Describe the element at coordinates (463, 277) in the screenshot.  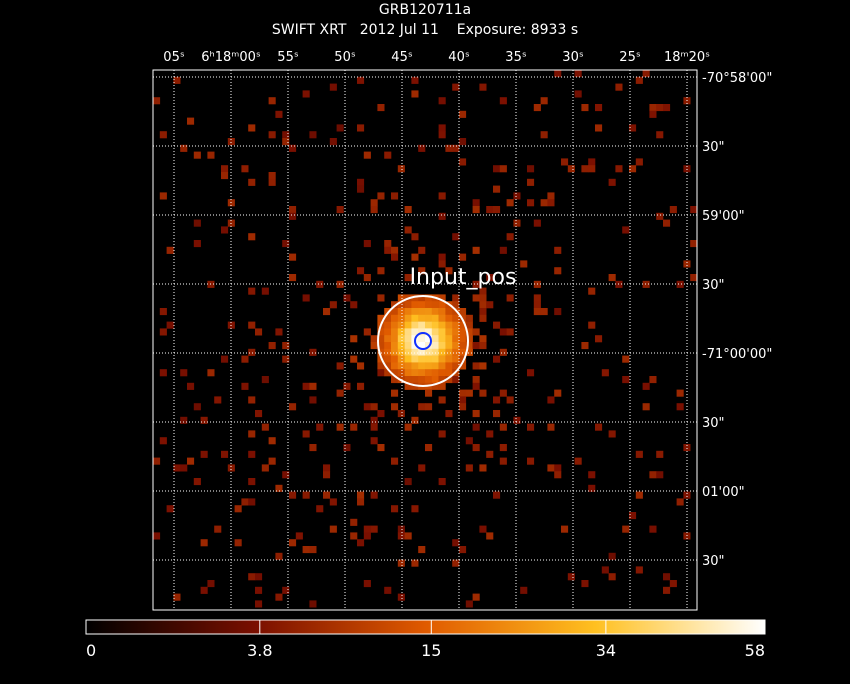
I see `annotation: Input_pos` at that location.